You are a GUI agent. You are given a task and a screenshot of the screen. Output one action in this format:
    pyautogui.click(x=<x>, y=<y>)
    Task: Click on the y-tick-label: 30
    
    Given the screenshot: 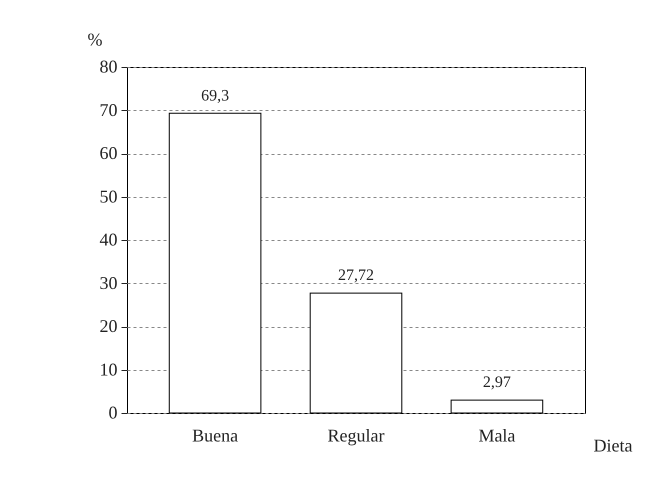 What is the action you would take?
    pyautogui.click(x=109, y=282)
    